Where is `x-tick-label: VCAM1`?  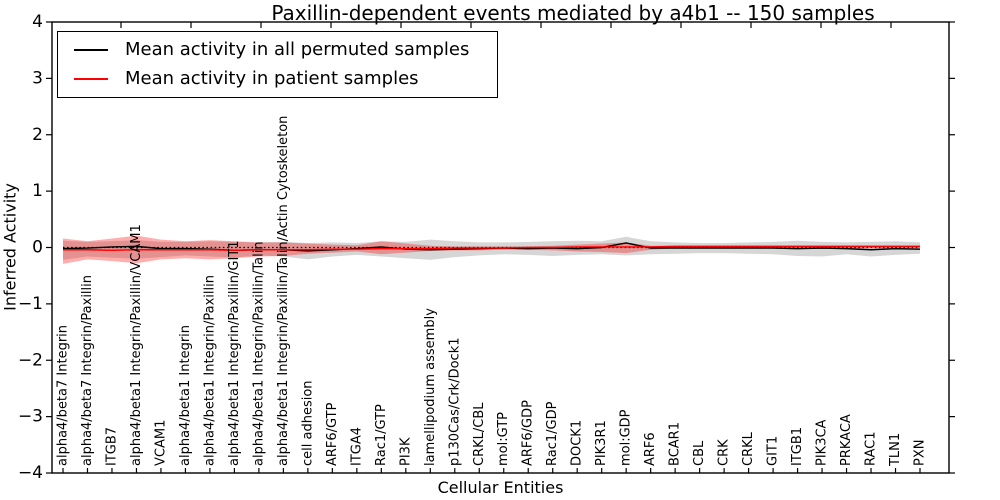 x-tick-label: VCAM1 is located at coordinates (160, 443).